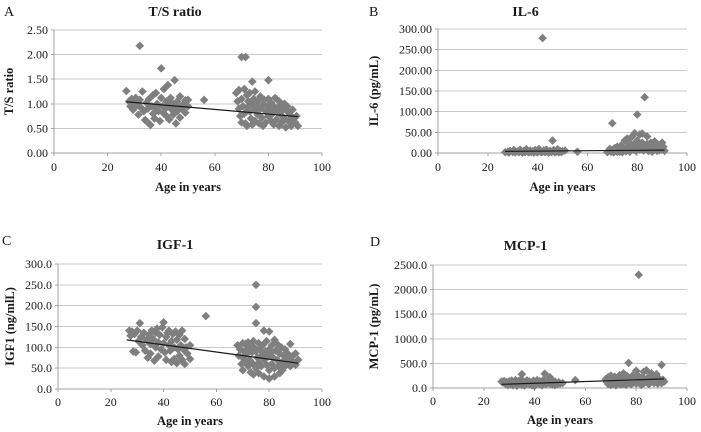 The image size is (701, 432). Describe the element at coordinates (38, 347) in the screenshot. I see `y-tick-label: 100.0` at that location.